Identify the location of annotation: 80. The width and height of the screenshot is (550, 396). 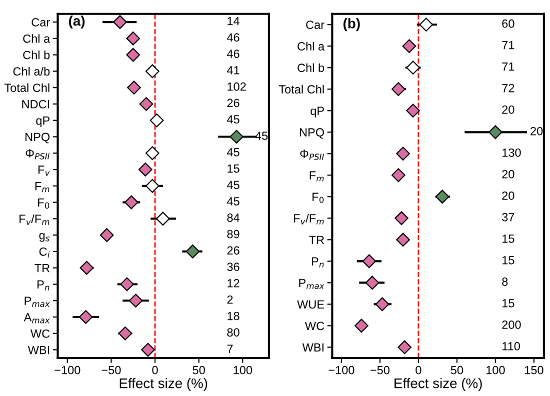
(233, 332).